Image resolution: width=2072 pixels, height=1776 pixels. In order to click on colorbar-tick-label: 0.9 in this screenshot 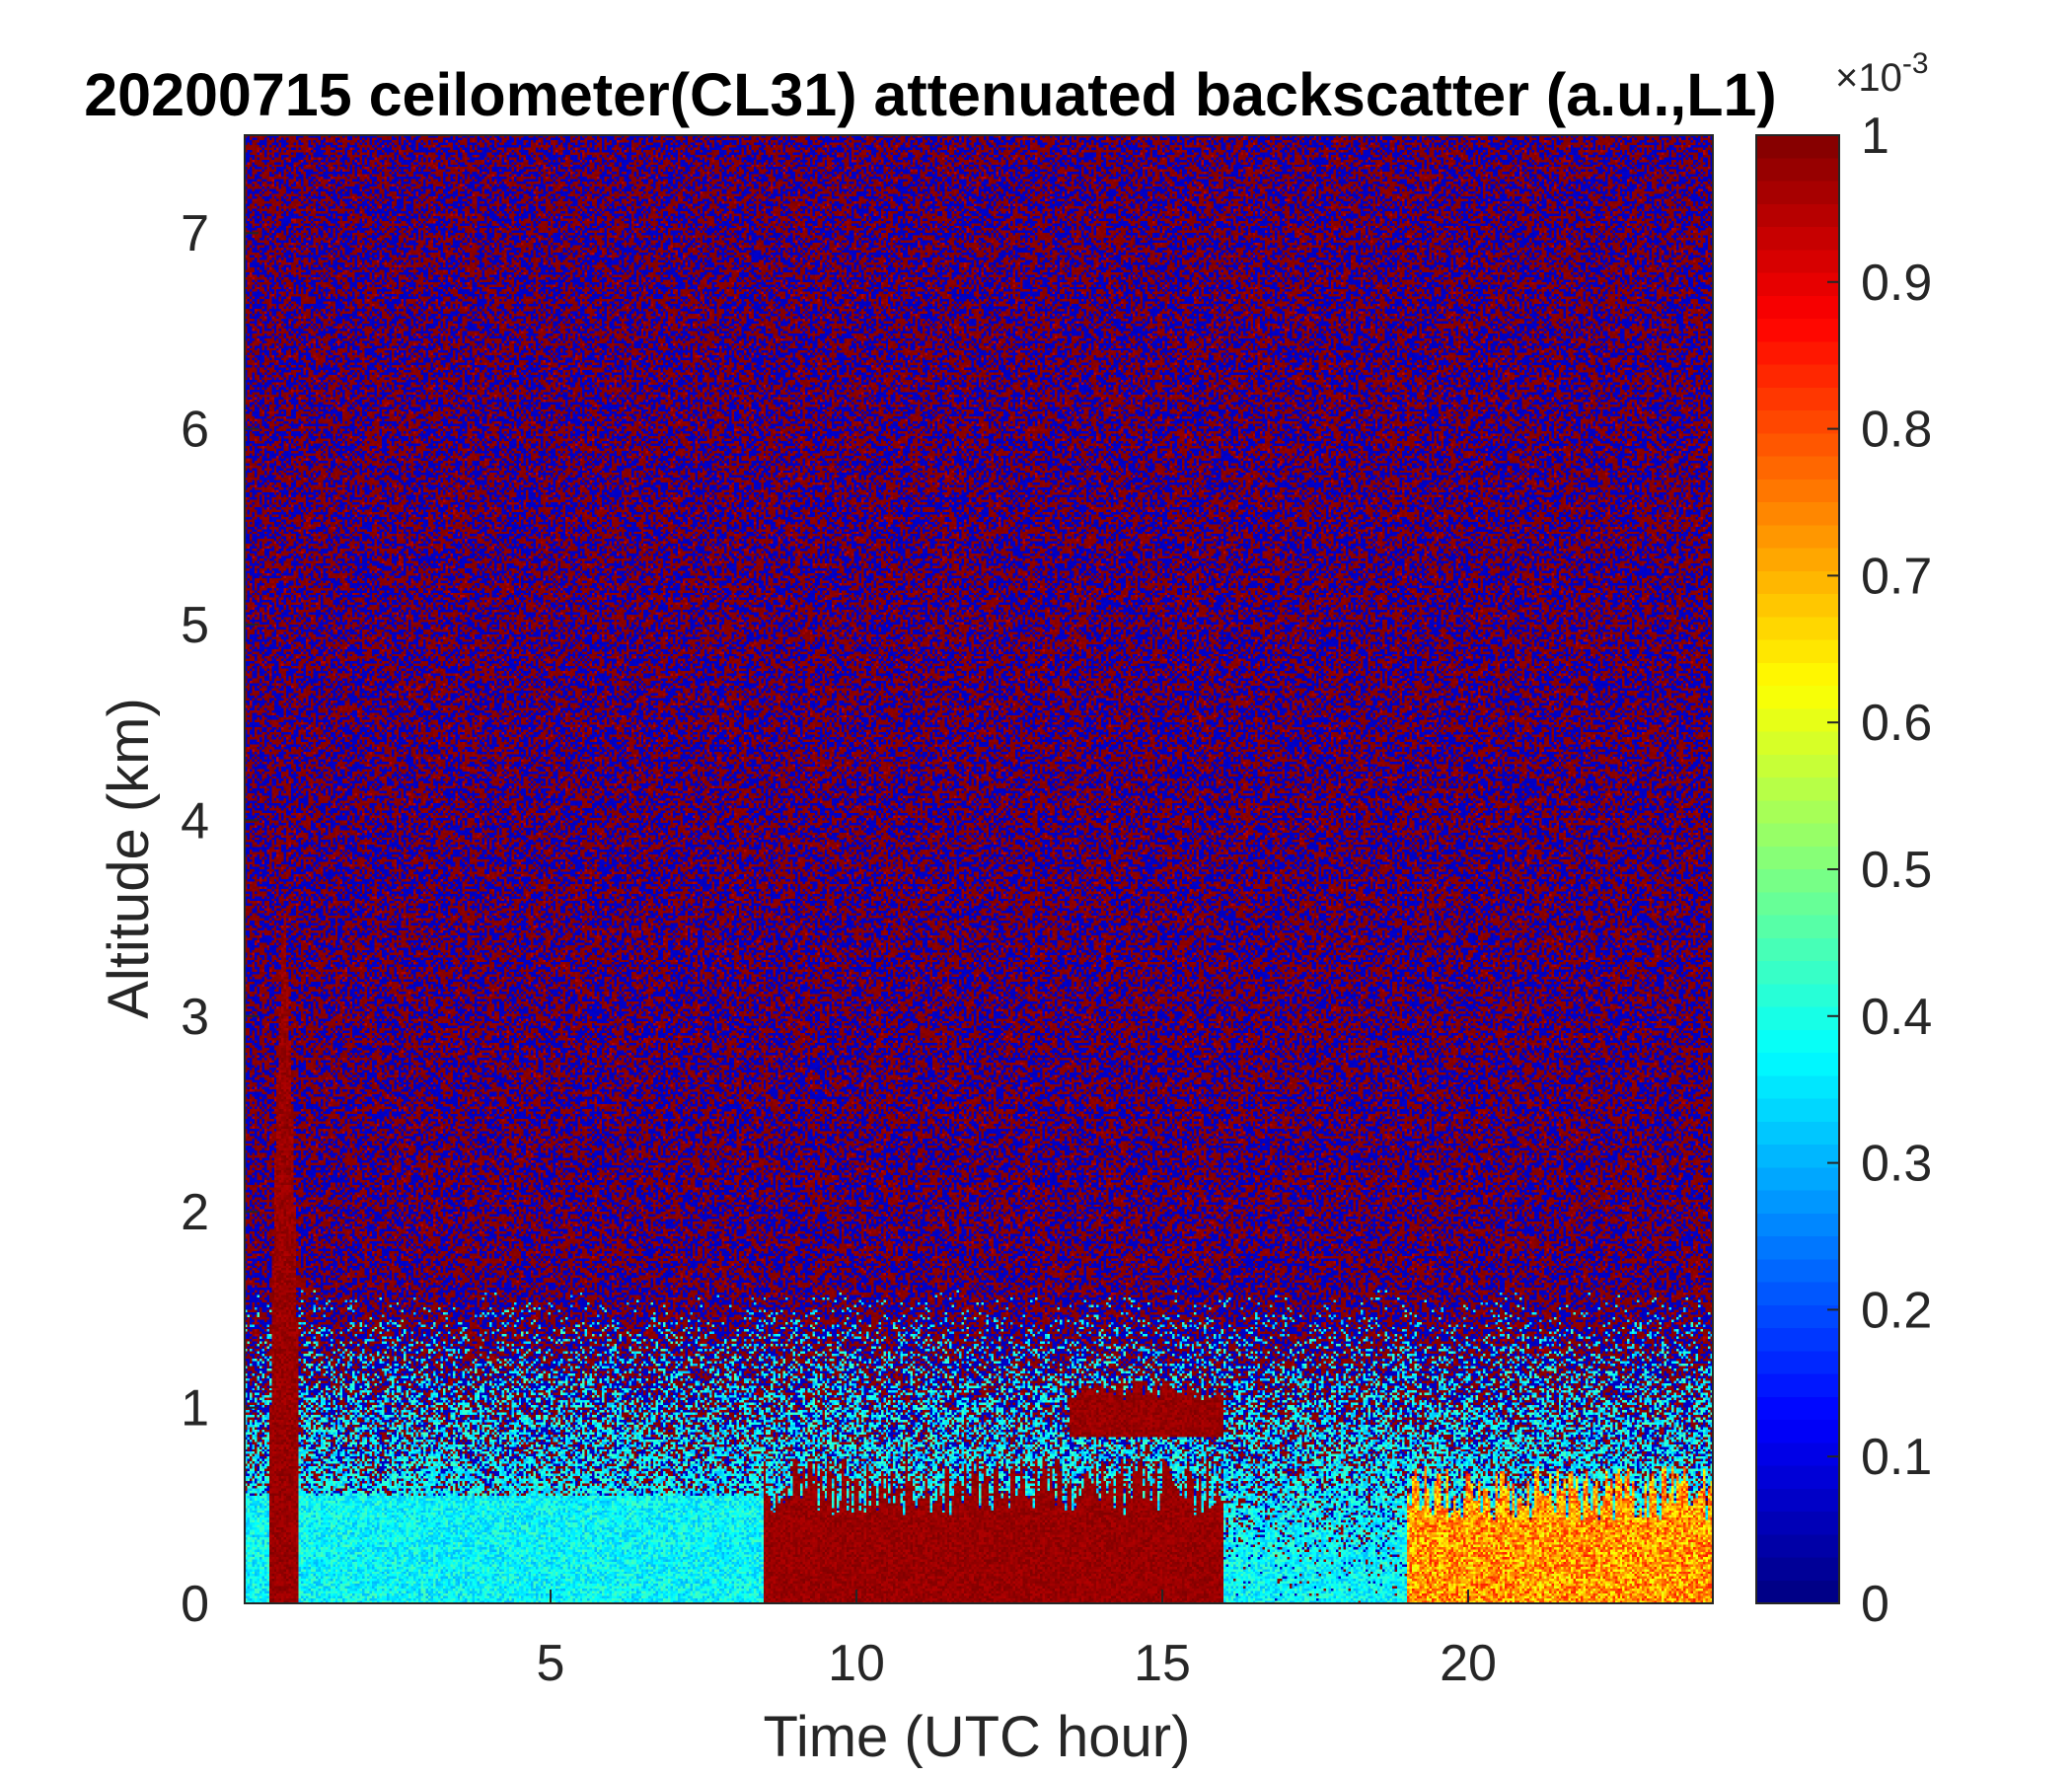, I will do `click(1897, 283)`.